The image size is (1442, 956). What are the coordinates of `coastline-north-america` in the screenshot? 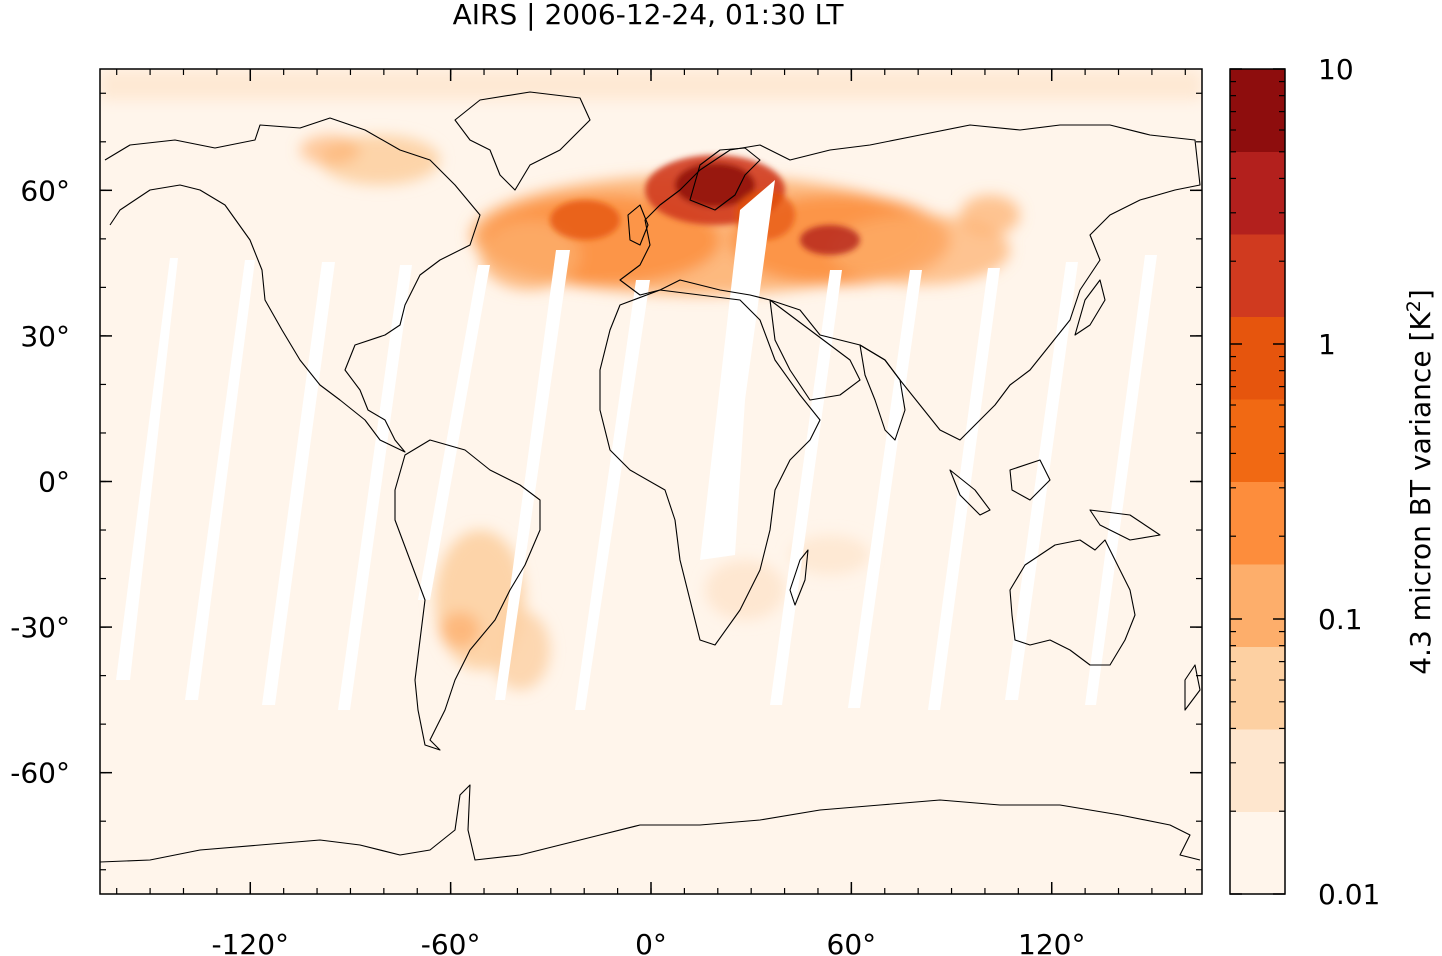 It's located at (292, 285).